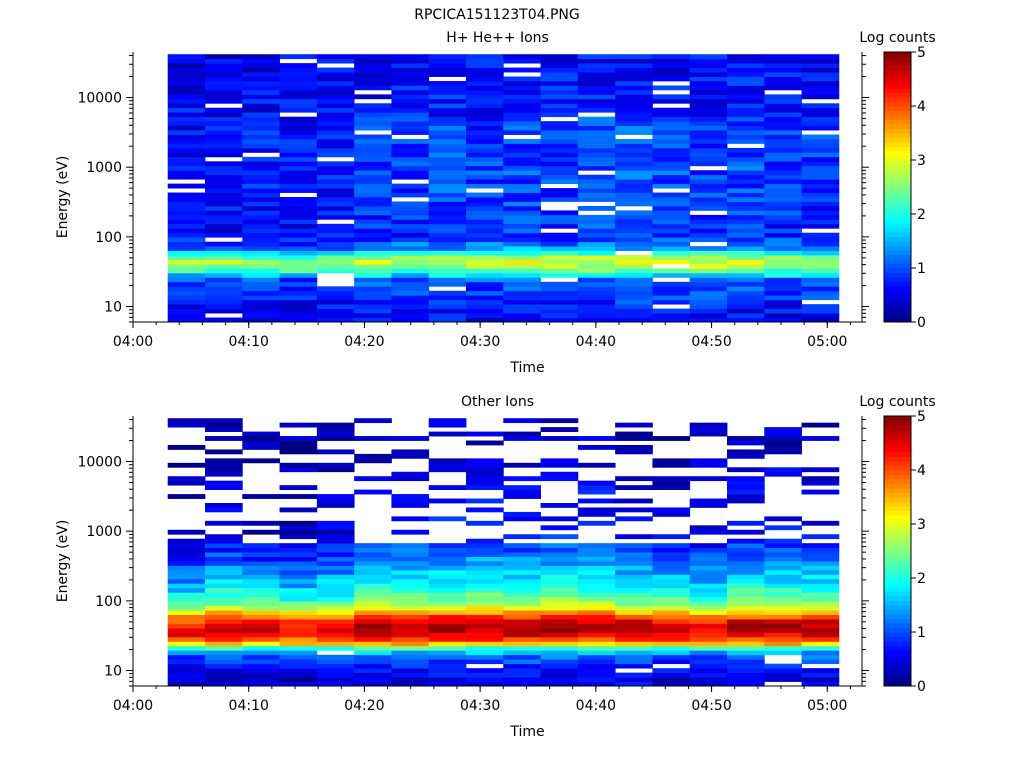 The image size is (1024, 772). What do you see at coordinates (108, 602) in the screenshot?
I see `y-tick-label: 100` at bounding box center [108, 602].